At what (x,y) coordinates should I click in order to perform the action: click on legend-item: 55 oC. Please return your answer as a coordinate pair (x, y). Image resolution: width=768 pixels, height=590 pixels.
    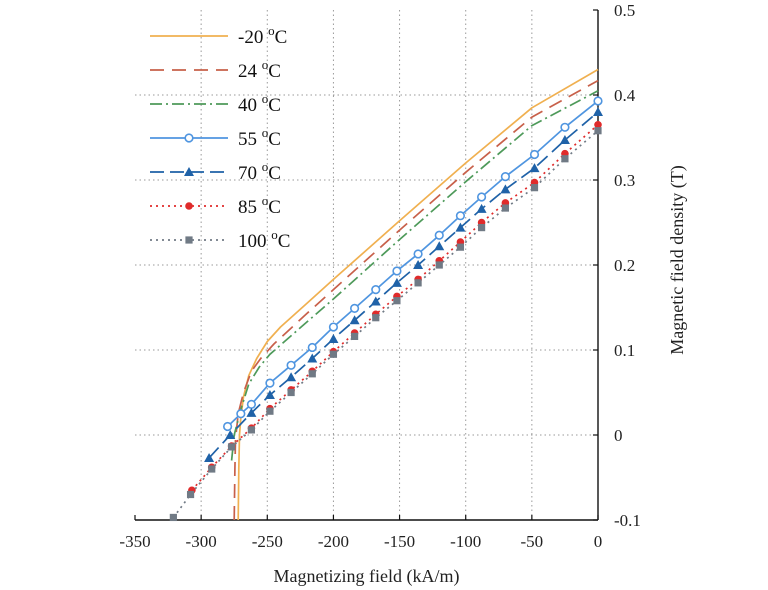
    Looking at the image, I should click on (215, 137).